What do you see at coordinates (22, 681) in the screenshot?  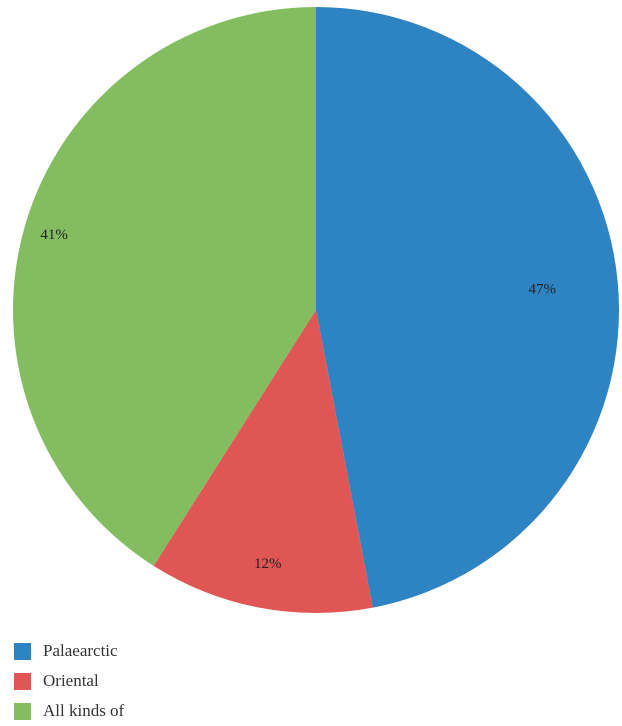 I see `legend-swatch-oriental` at bounding box center [22, 681].